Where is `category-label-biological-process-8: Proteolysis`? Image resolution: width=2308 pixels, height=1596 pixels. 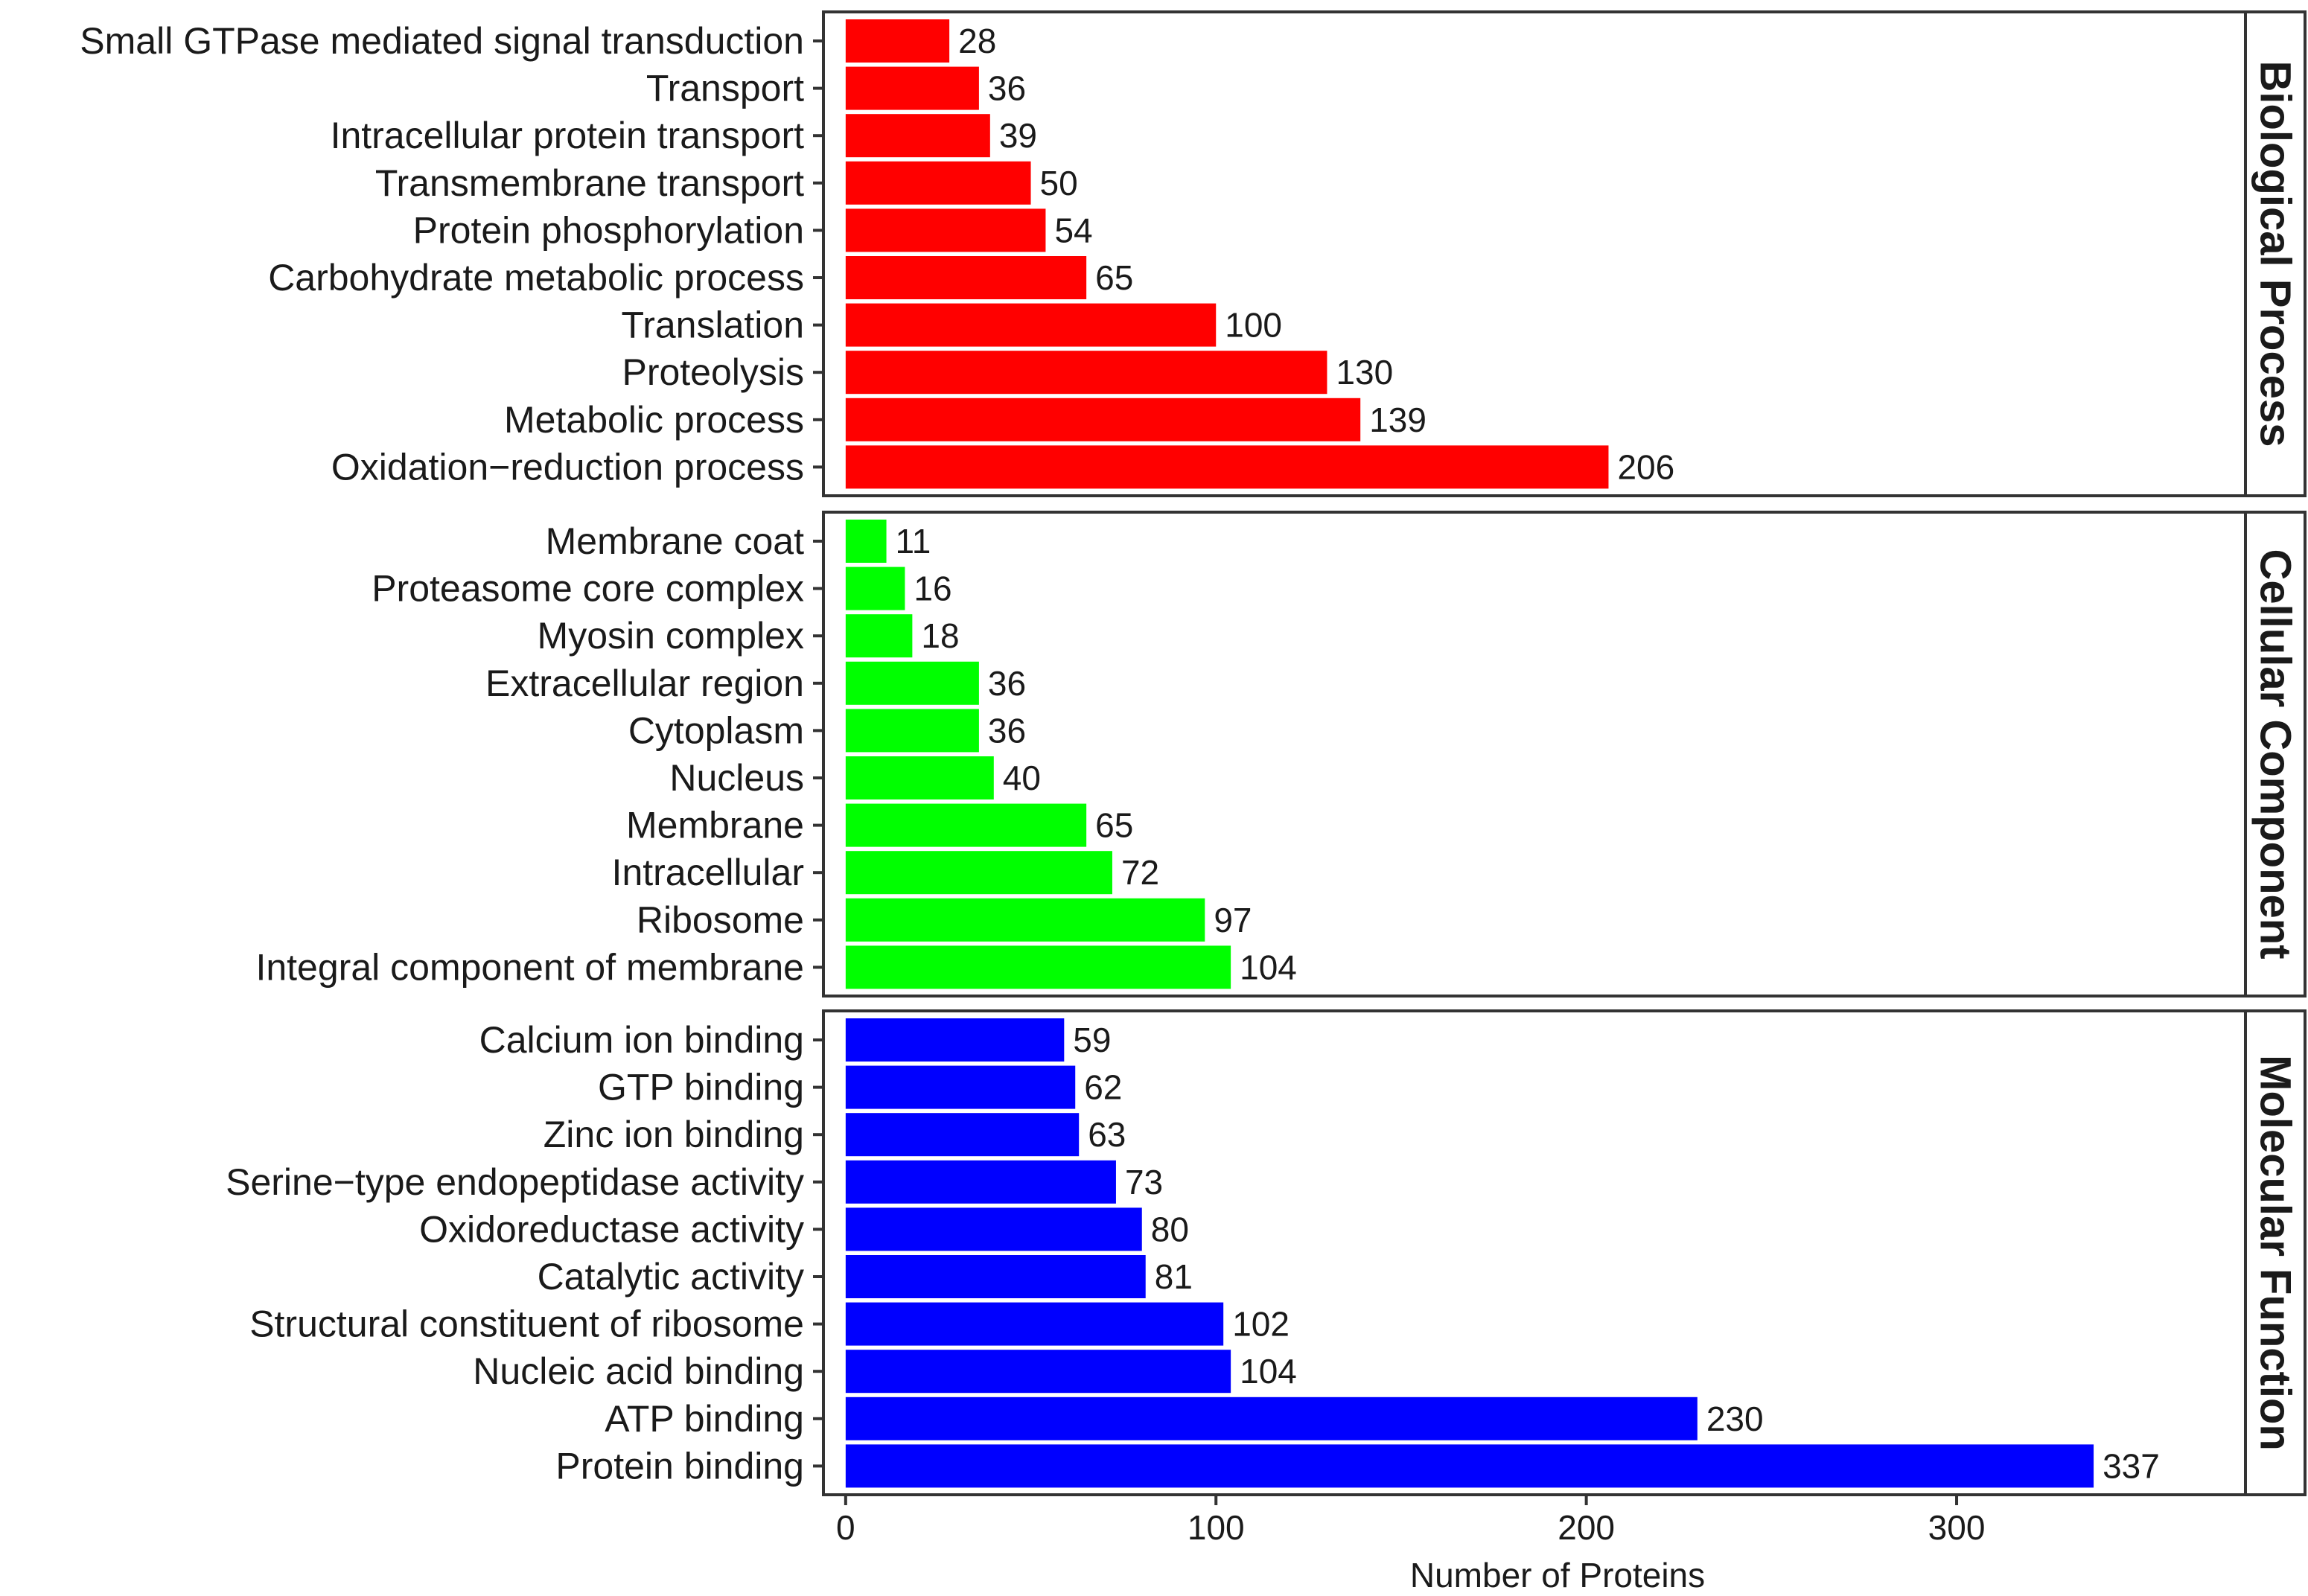
category-label-biological-process-8: Proteolysis is located at coordinates (713, 372).